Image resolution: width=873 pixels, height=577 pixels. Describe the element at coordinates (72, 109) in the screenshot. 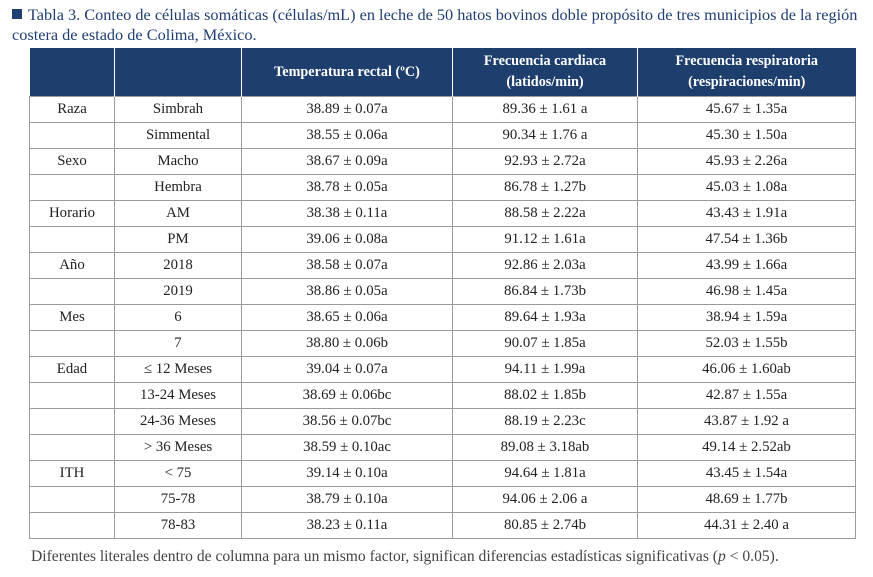

I see `cell-factor: Raza` at that location.